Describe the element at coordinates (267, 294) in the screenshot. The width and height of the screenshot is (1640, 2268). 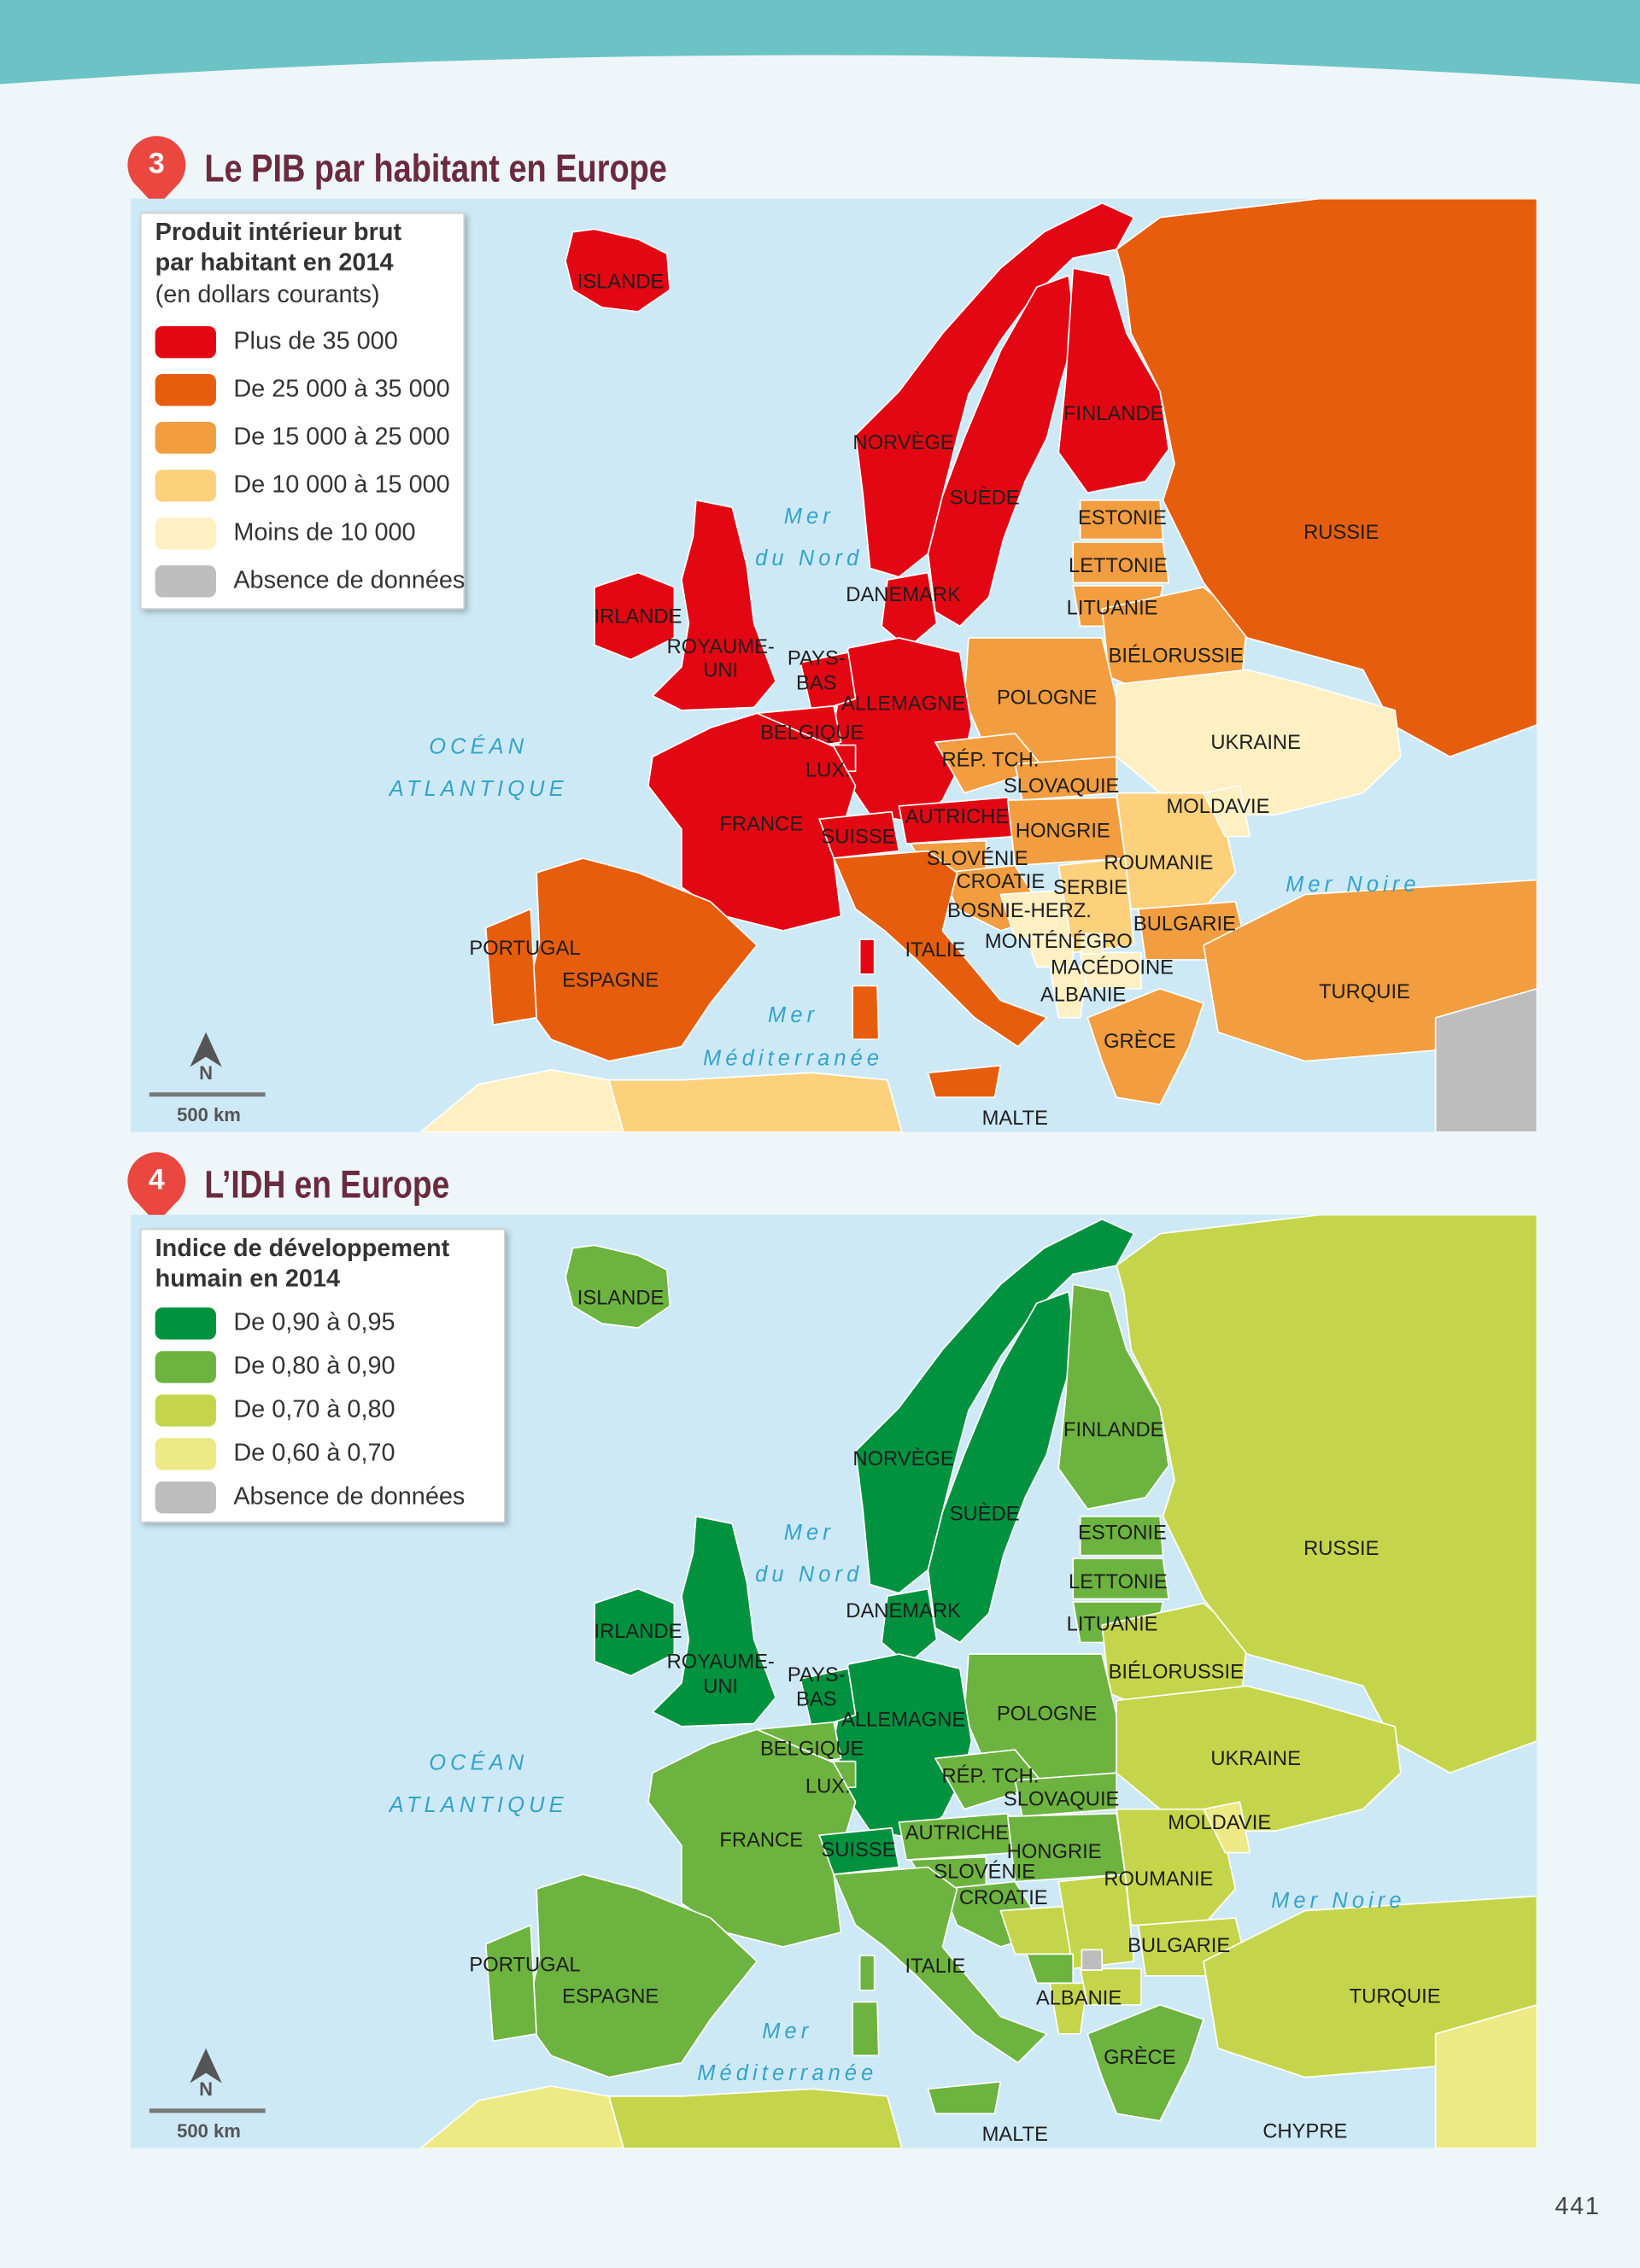
I see `legend-subtitle: (en dollars courants)` at that location.